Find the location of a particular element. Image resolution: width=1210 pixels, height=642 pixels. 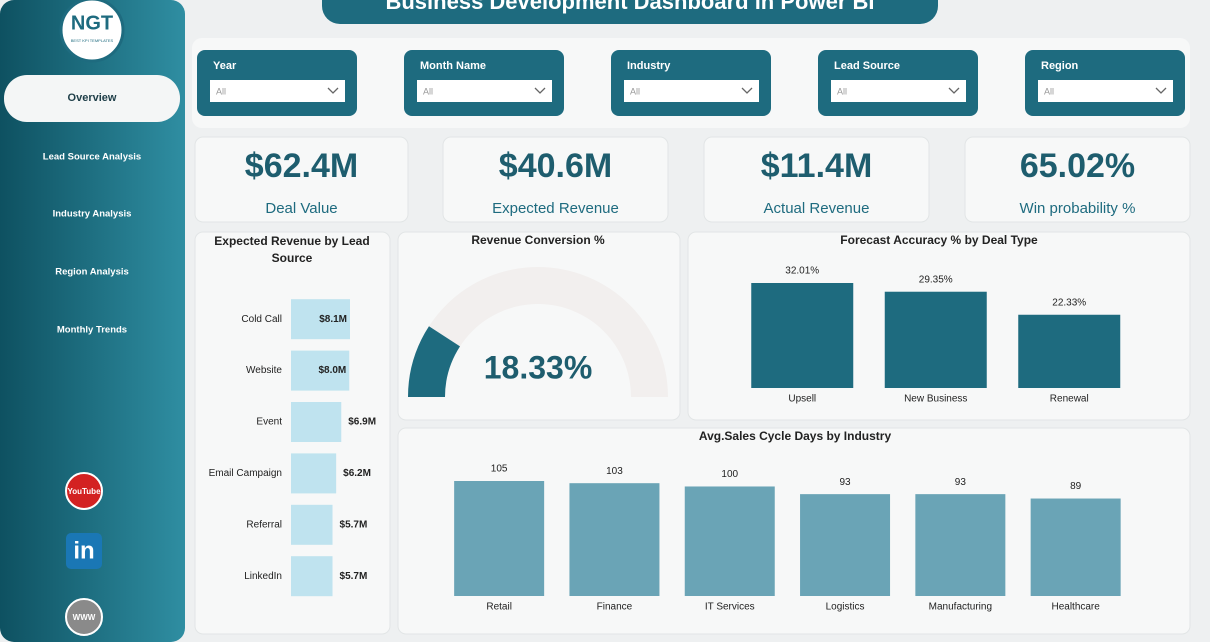

nav-item: Monthly Trends is located at coordinates (92, 330).